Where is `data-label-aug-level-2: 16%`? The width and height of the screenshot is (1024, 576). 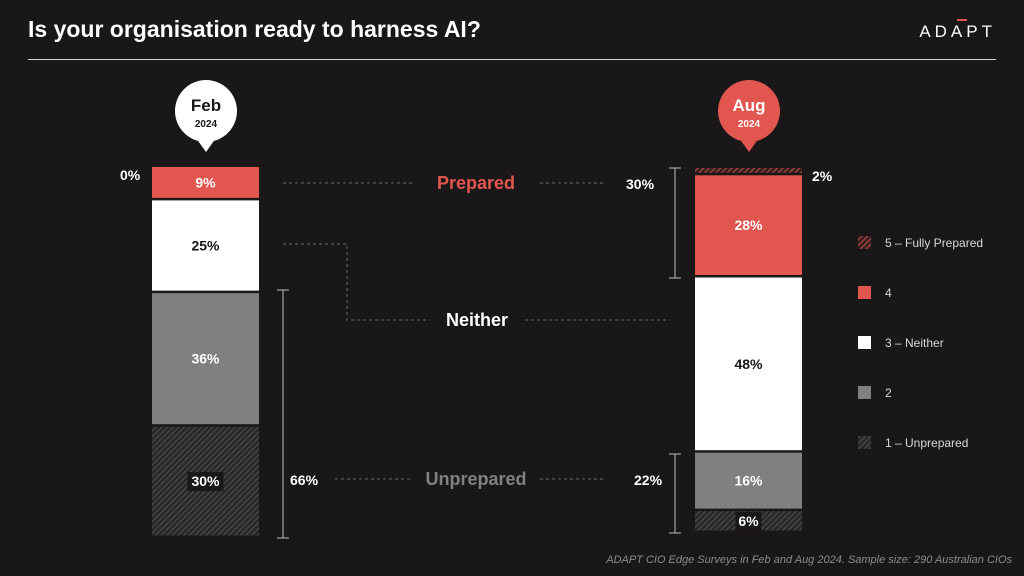 data-label-aug-level-2: 16% is located at coordinates (748, 481).